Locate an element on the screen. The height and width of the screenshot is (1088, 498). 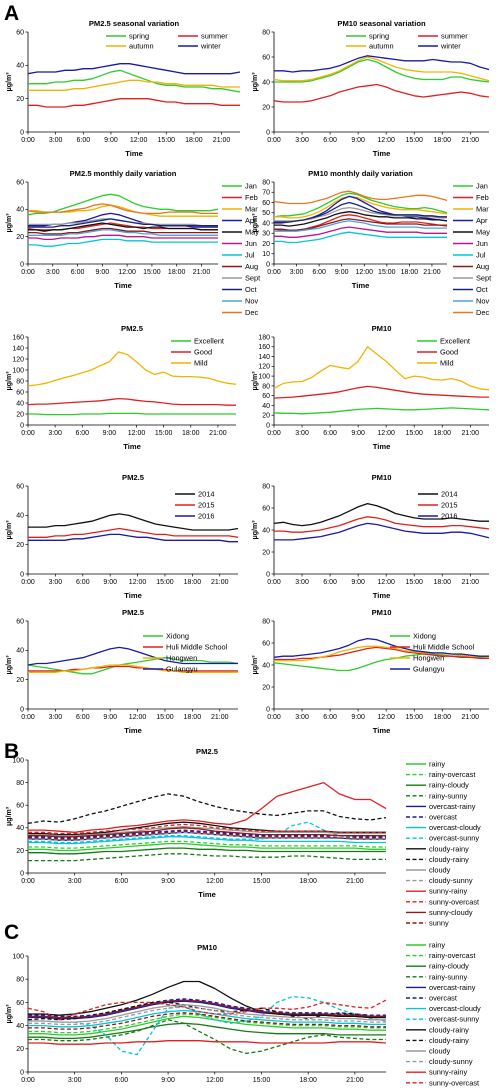
y-tick-label: 160 is located at coordinates (18, 337).